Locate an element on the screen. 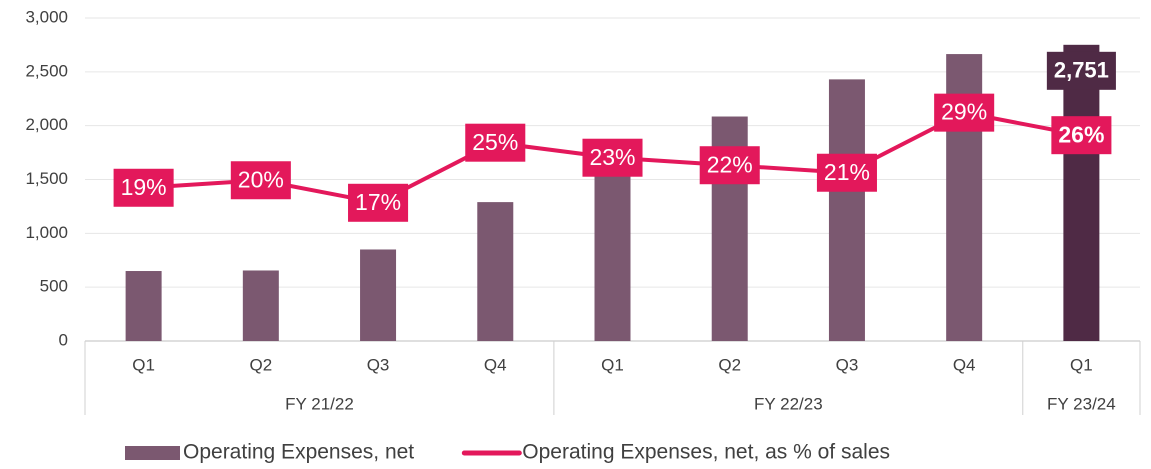  group-label: FY 23/24 is located at coordinates (1081, 403).